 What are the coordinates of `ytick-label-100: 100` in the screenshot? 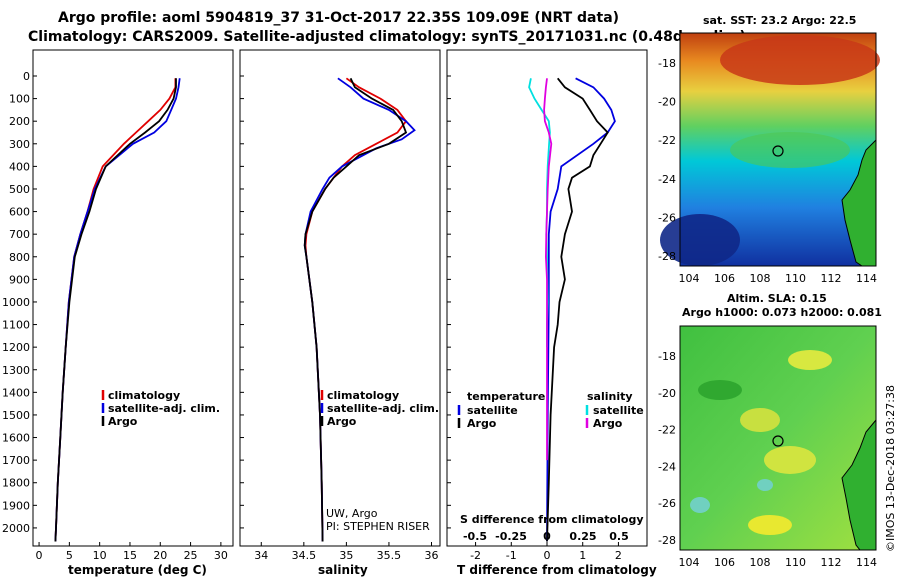 It's located at (19, 99).